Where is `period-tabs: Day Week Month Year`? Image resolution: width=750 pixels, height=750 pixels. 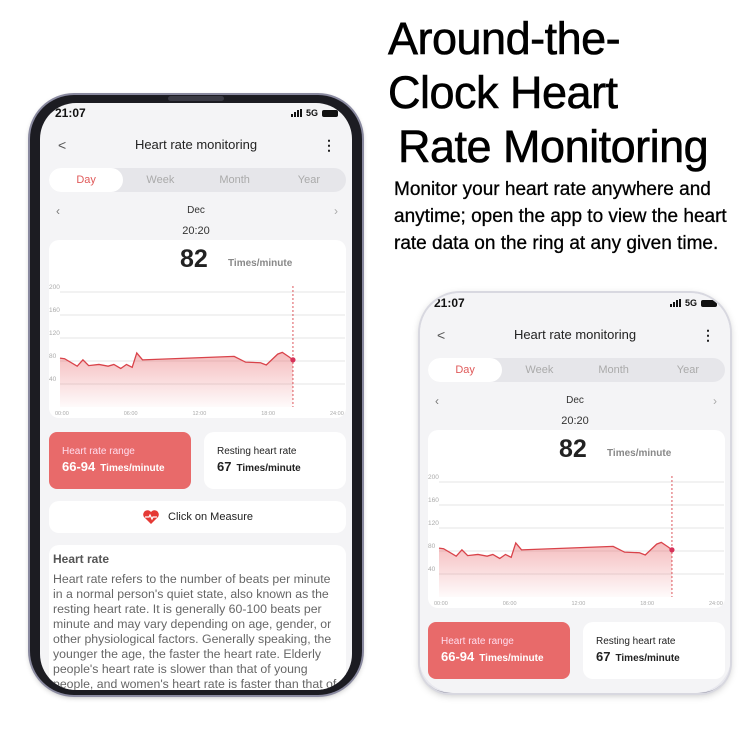 period-tabs: Day Week Month Year is located at coordinates (576, 370).